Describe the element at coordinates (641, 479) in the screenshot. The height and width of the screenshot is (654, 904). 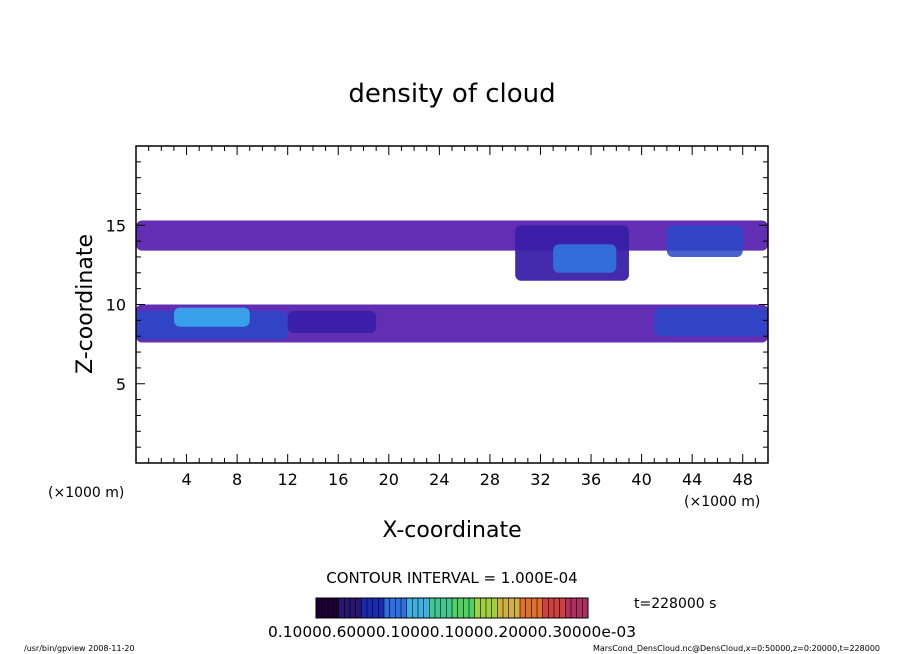
I see `x-tick-label: 40` at that location.